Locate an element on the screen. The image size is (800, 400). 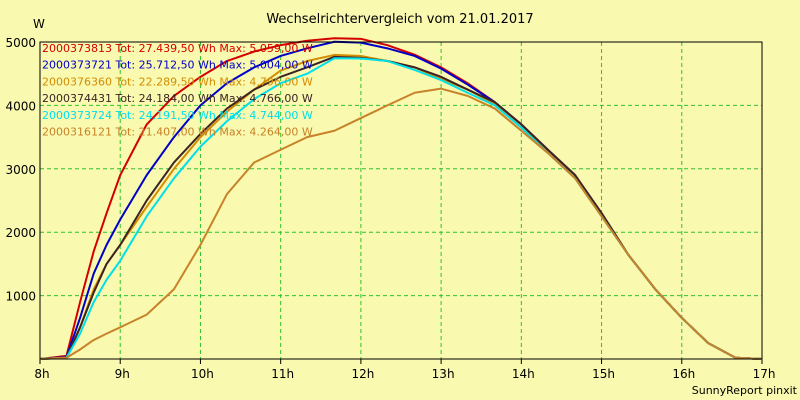
x-tick-label: 12h is located at coordinates (362, 374).